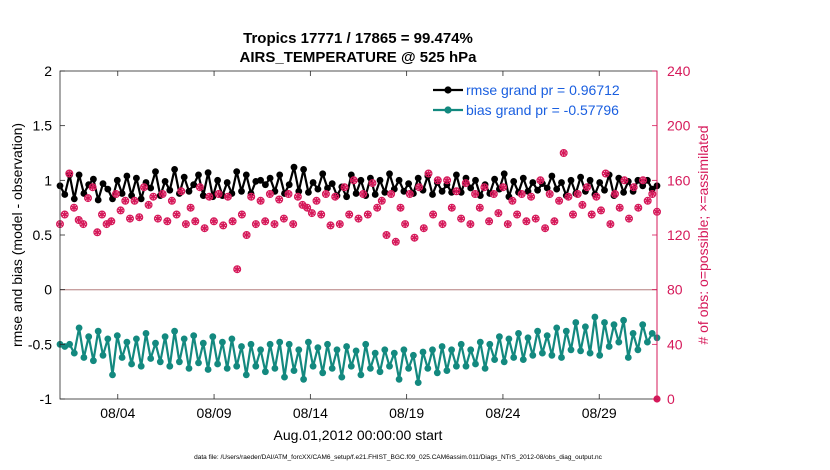 Image resolution: width=830 pixels, height=470 pixels. Describe the element at coordinates (679, 235) in the screenshot. I see `y-tick-label-right: 120` at that location.